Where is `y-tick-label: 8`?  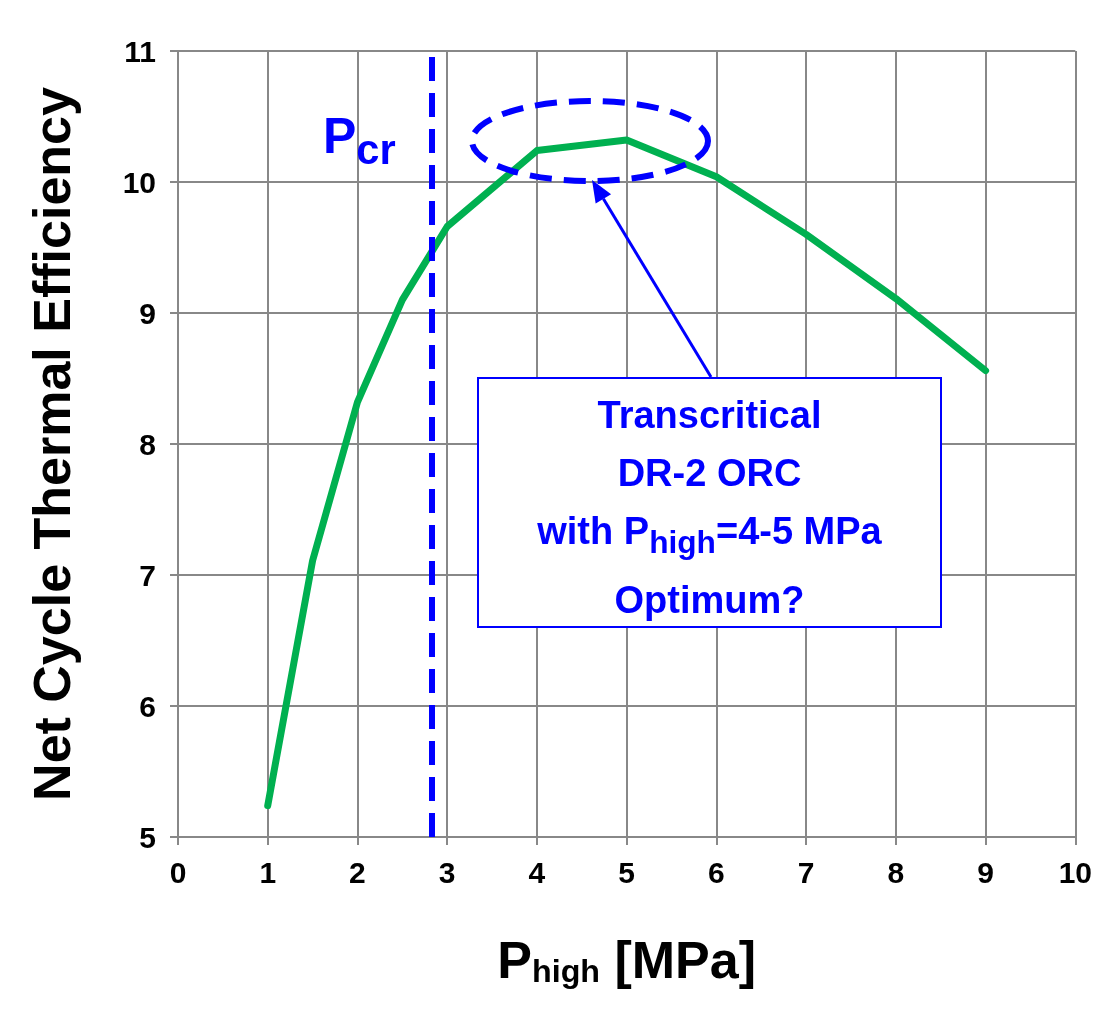 y-tick-label: 8 is located at coordinates (147, 444).